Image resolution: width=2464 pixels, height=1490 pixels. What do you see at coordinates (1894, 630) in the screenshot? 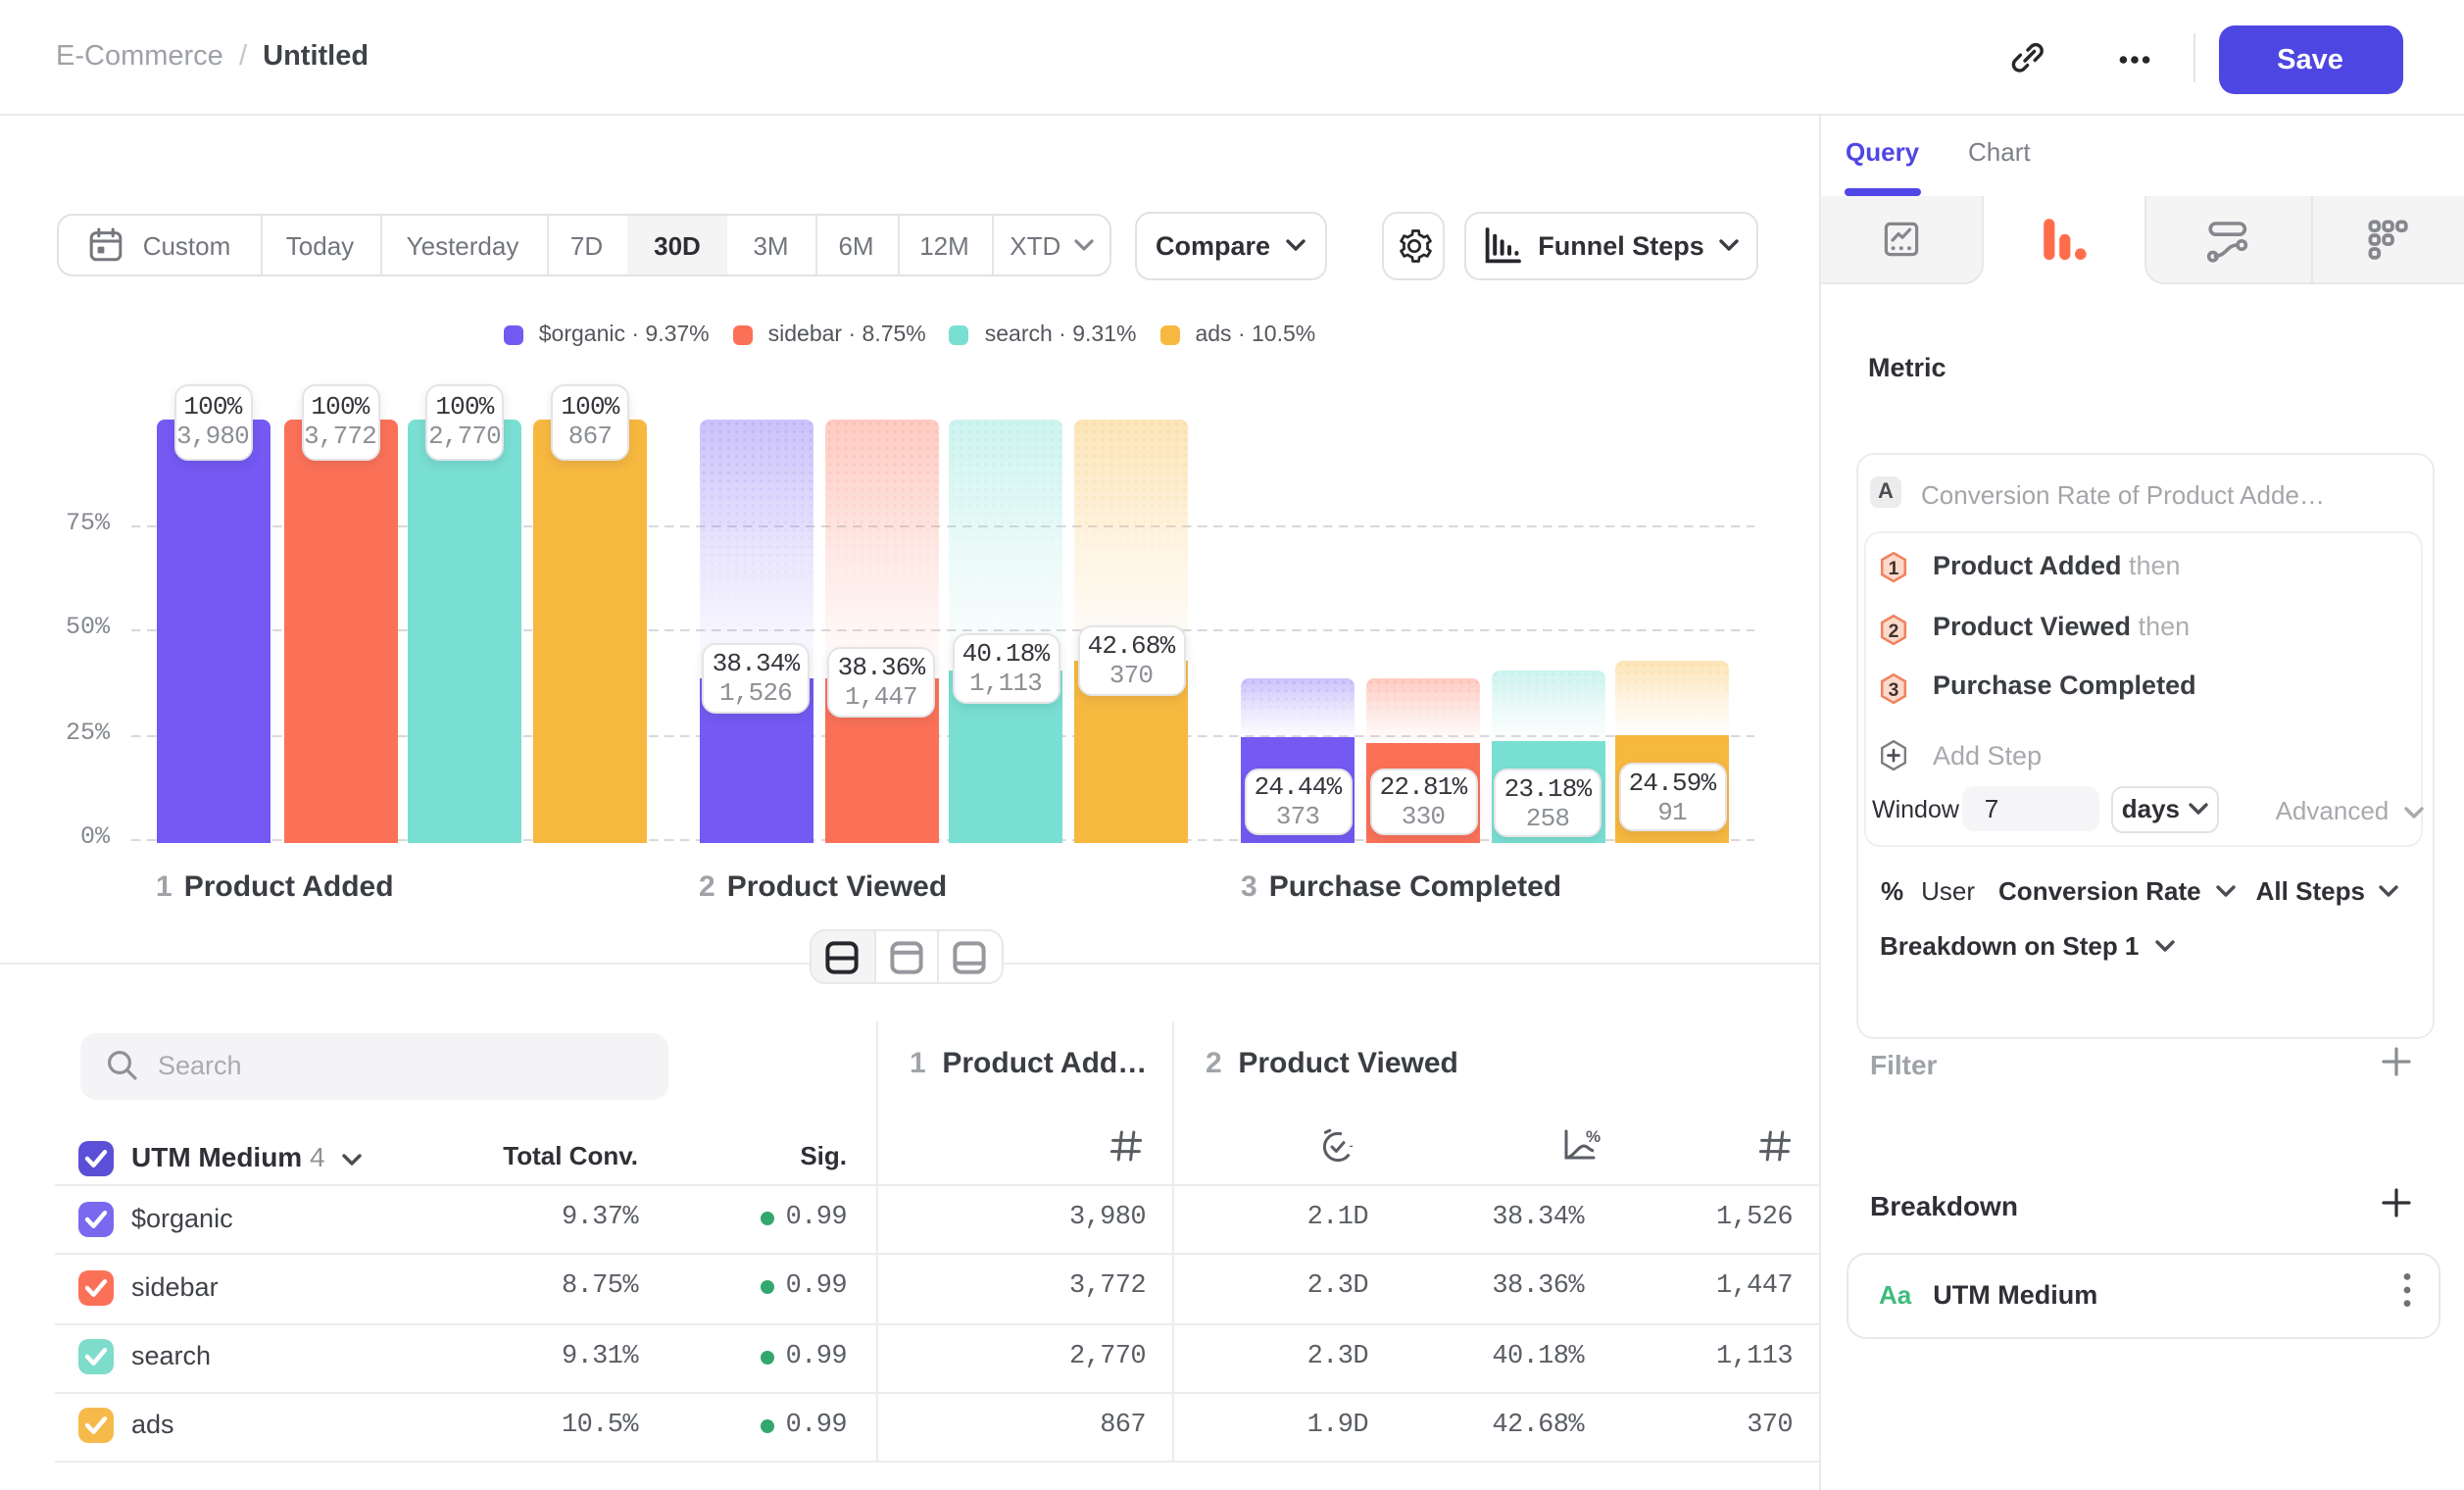
I see `svg-text: 2` at bounding box center [1894, 630].